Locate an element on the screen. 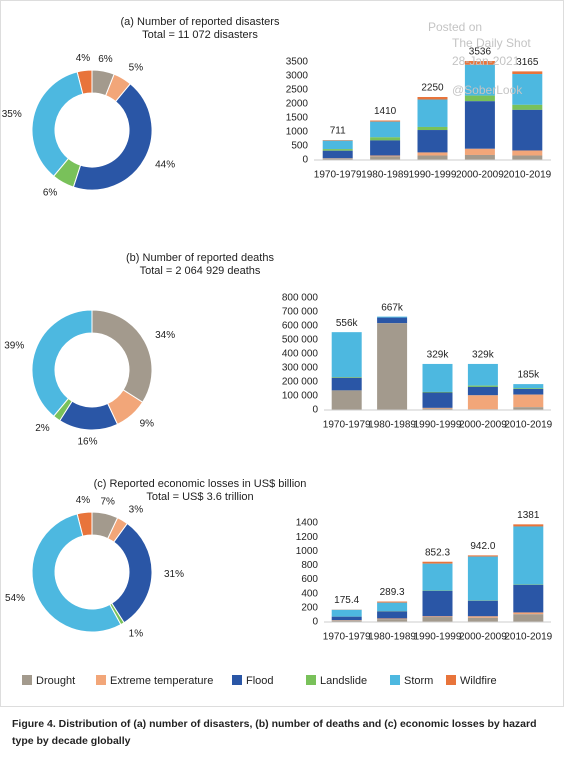 The width and height of the screenshot is (564, 761). total-label: 1410 is located at coordinates (385, 111).